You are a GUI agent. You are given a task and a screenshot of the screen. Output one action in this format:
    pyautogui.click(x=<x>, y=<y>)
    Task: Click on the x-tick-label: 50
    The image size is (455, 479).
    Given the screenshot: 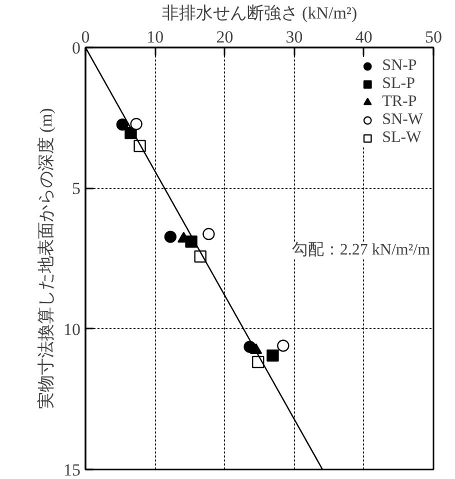 What is the action you would take?
    pyautogui.click(x=433, y=37)
    